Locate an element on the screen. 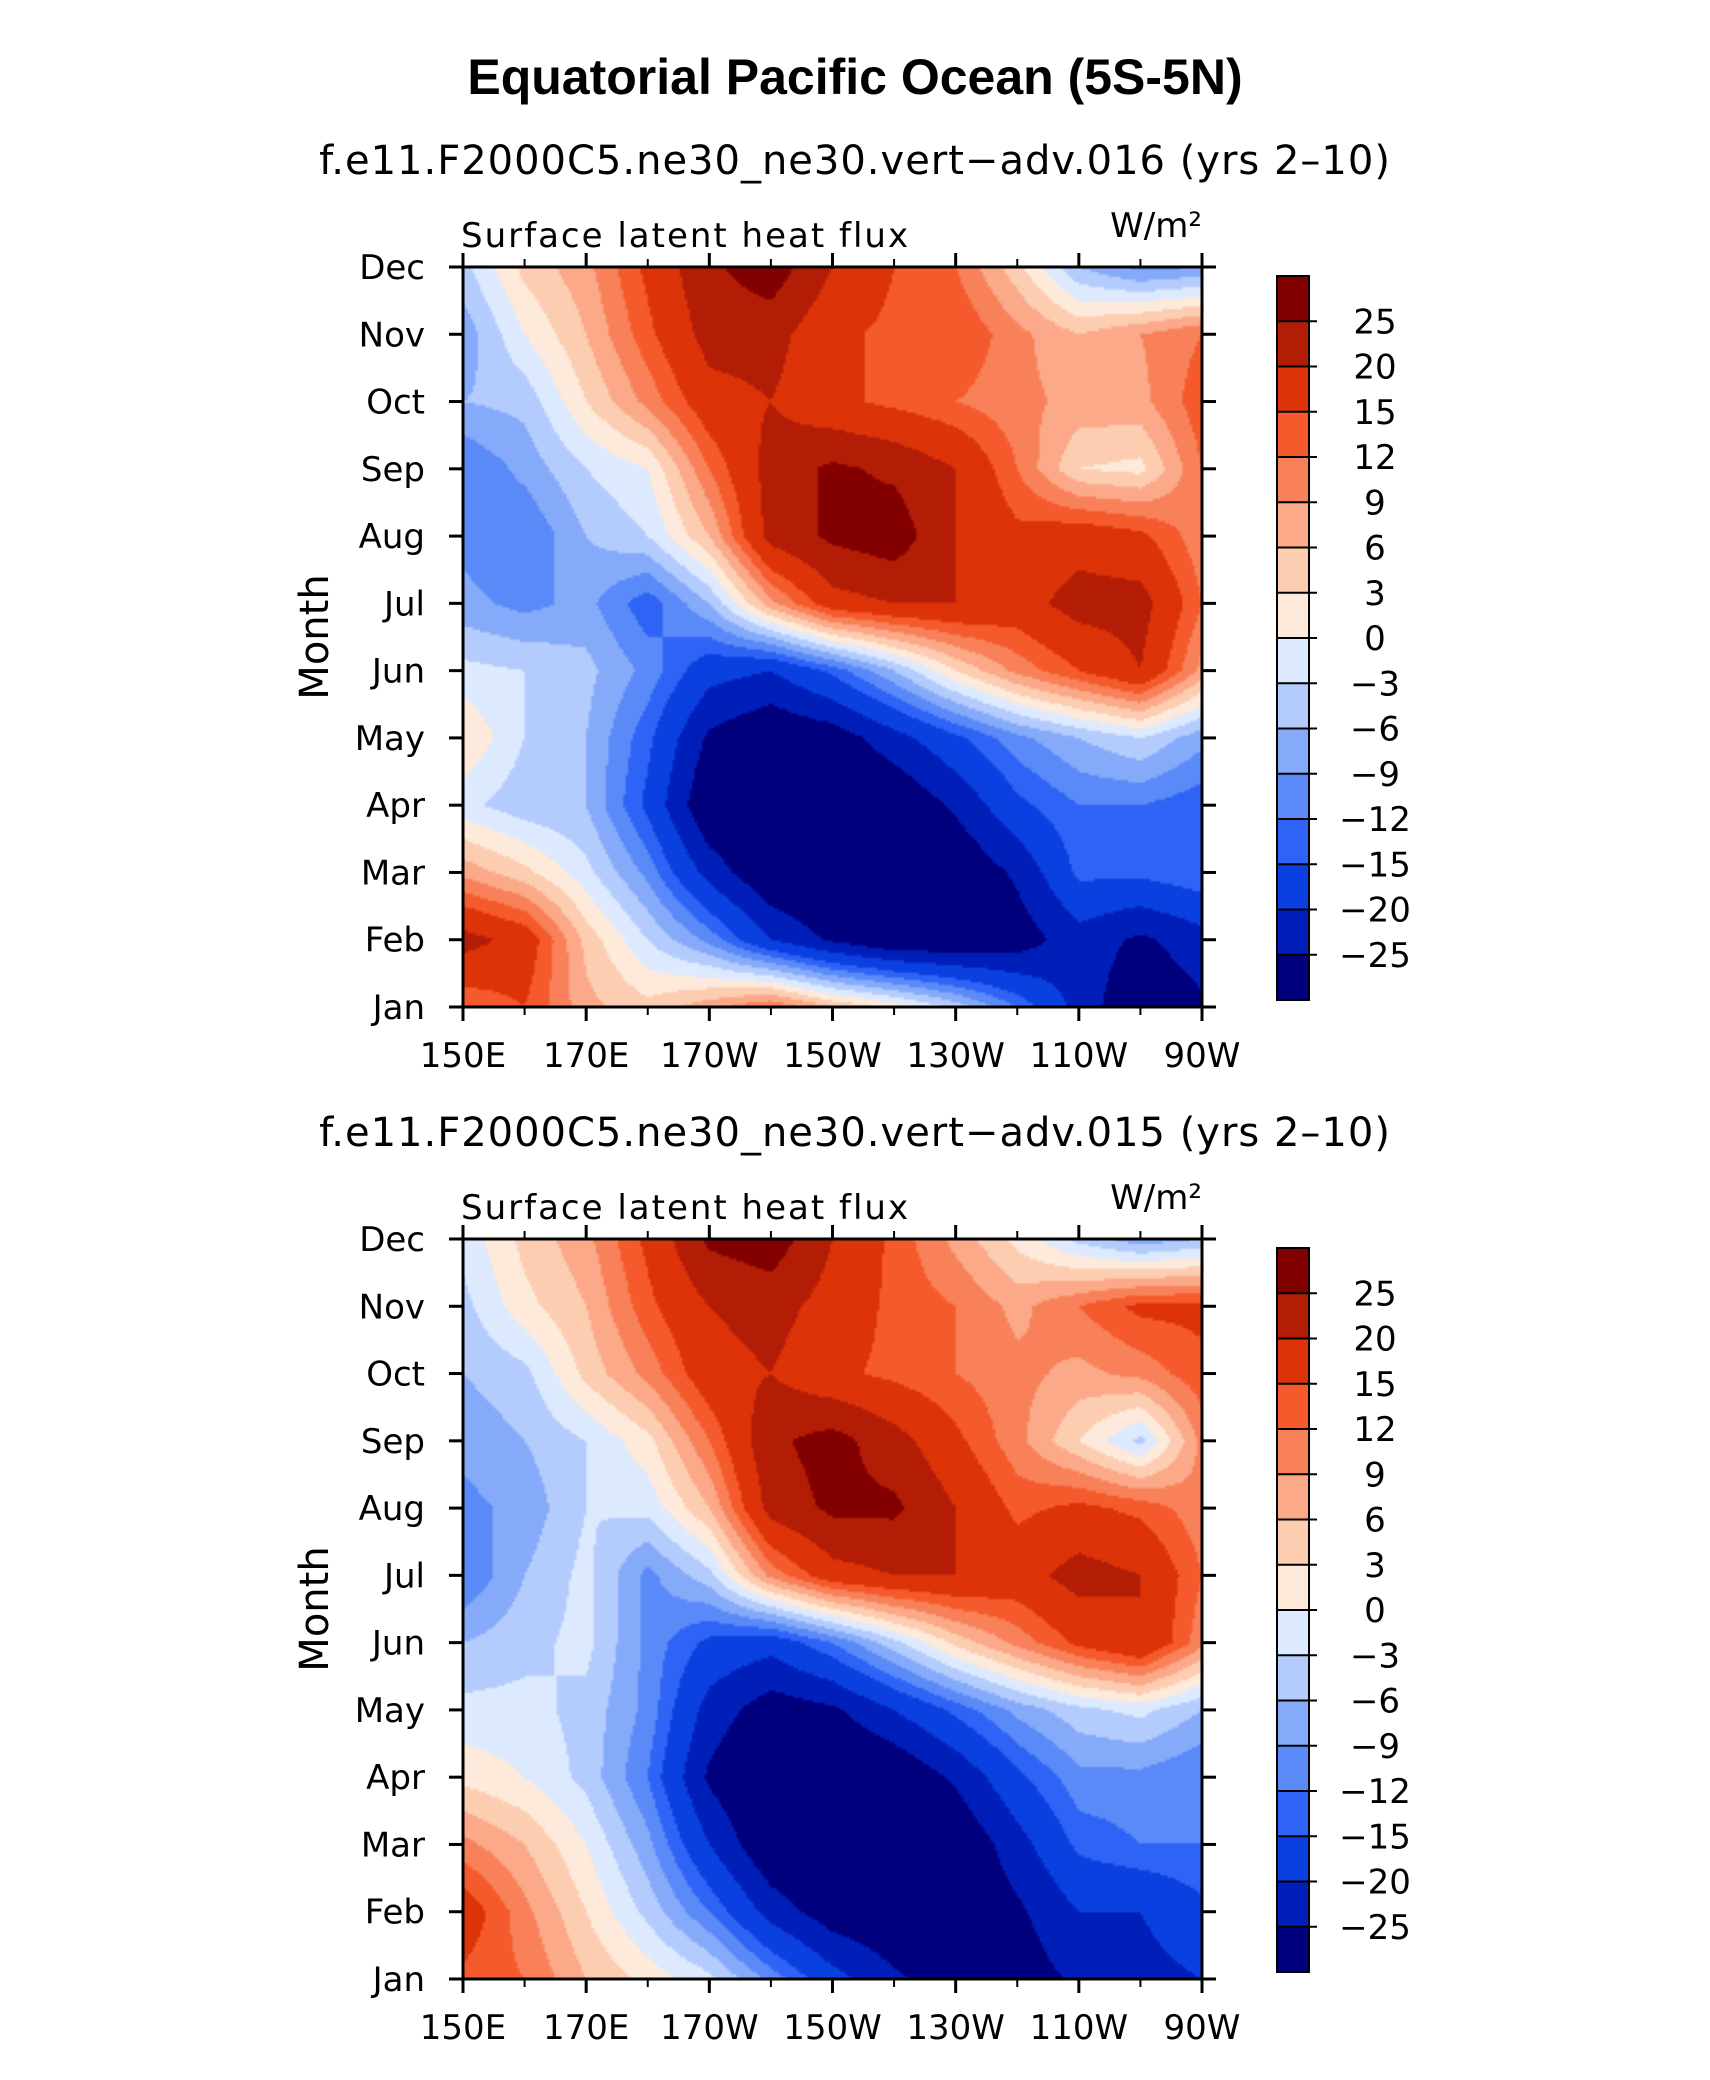 The height and width of the screenshot is (2080, 1710). y-tick-label: Jun is located at coordinates (397, 1644).